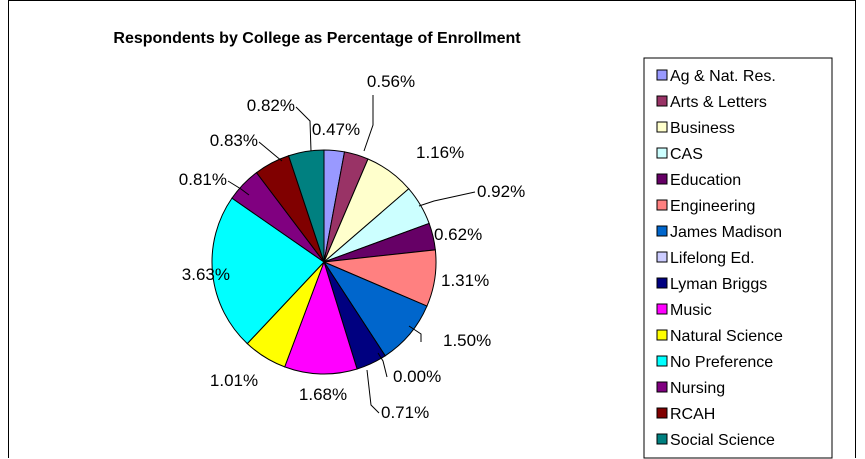 The width and height of the screenshot is (865, 459). Describe the element at coordinates (692, 414) in the screenshot. I see `legend-label-14: RCAH` at that location.